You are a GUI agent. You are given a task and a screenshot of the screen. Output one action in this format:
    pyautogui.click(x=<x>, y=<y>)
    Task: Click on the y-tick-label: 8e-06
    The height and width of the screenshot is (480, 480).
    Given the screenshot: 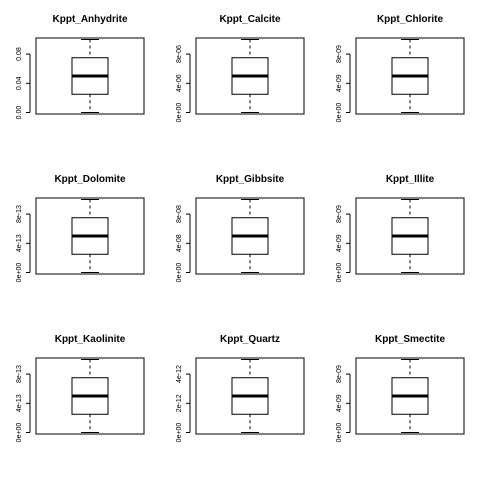 What is the action you would take?
    pyautogui.click(x=179, y=54)
    